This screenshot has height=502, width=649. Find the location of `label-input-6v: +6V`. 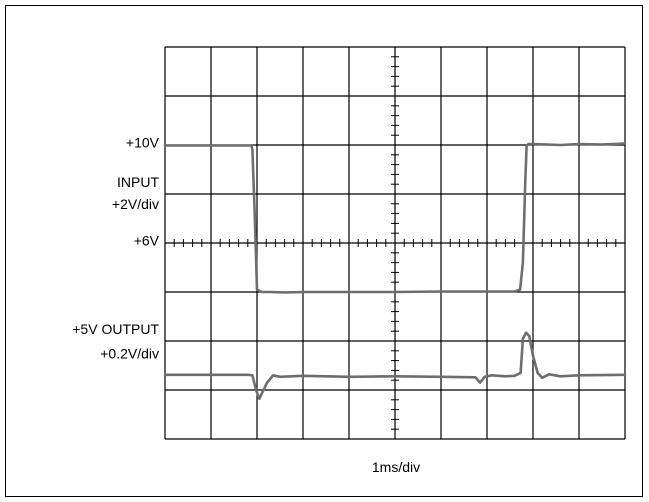

label-input-6v: +6V is located at coordinates (147, 241).